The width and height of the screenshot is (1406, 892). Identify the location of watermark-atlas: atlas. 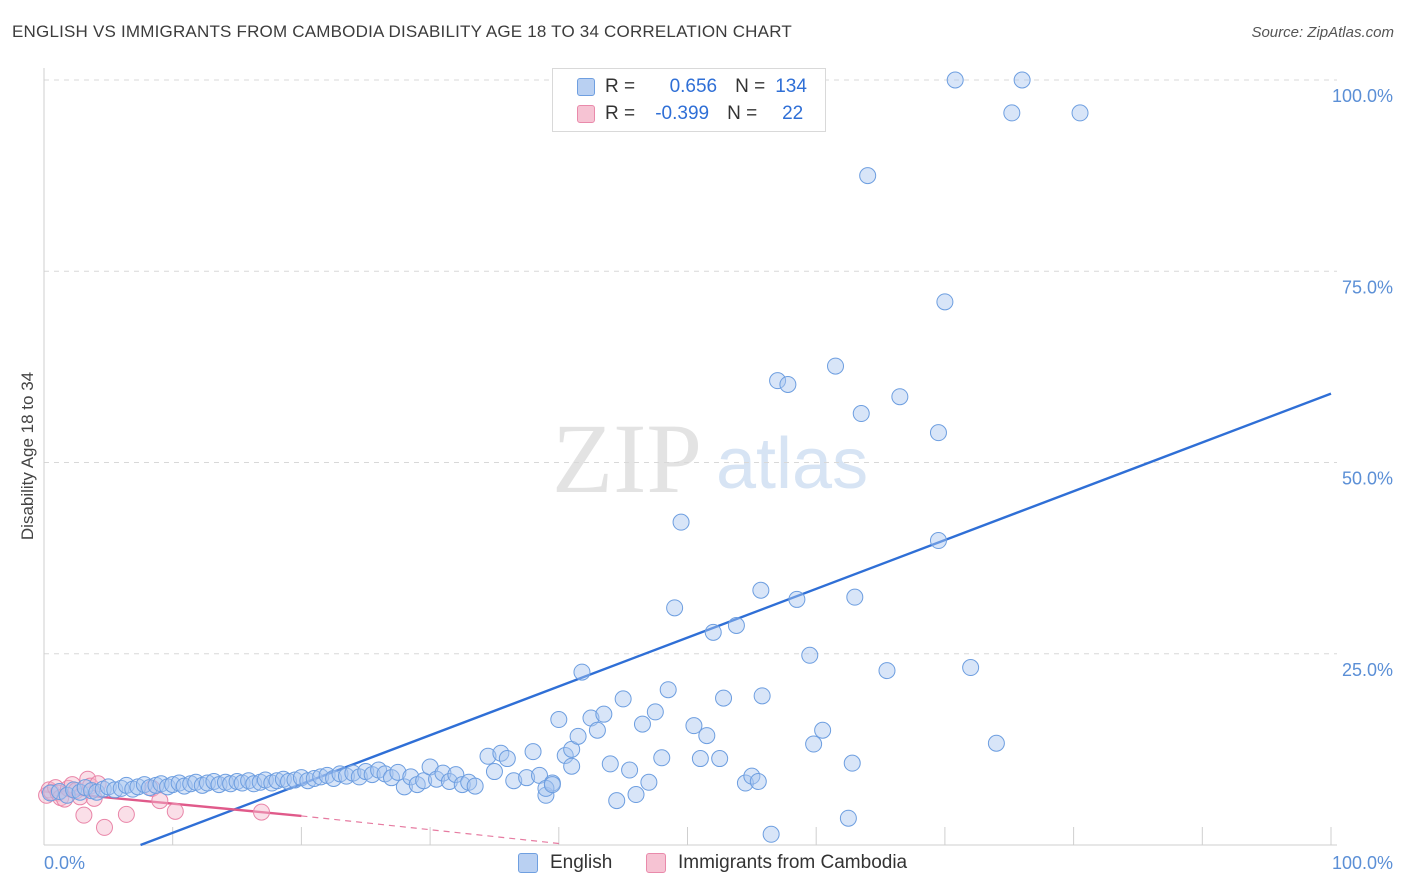
(792, 464).